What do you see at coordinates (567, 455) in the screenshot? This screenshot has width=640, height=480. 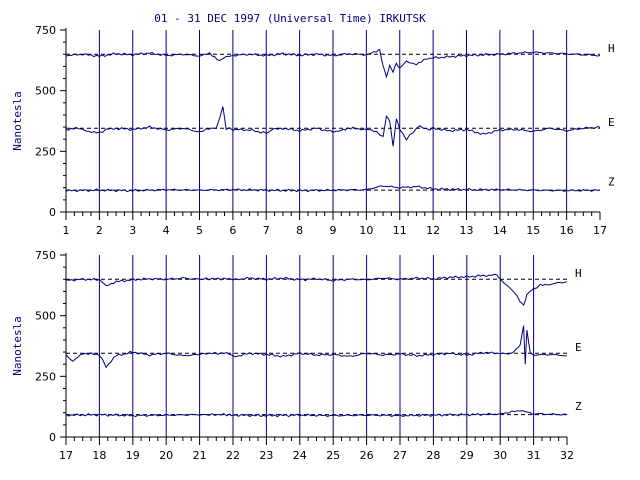 I see `x-tick-label: 32` at bounding box center [567, 455].